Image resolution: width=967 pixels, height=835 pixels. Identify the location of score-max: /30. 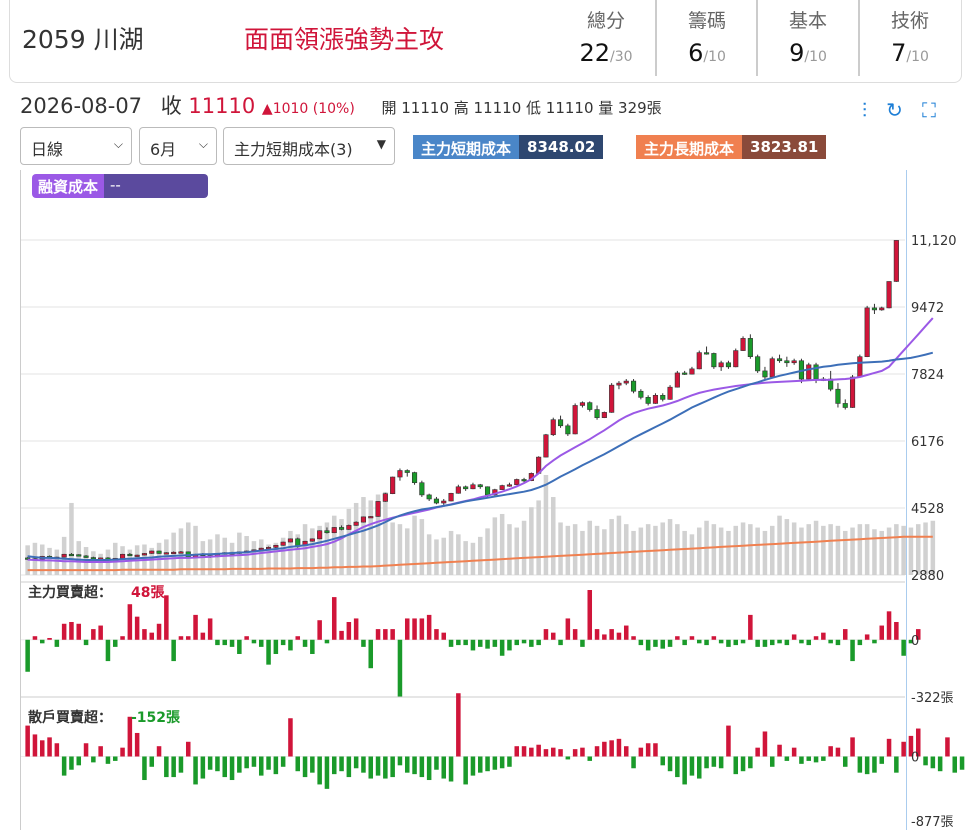
(621, 57).